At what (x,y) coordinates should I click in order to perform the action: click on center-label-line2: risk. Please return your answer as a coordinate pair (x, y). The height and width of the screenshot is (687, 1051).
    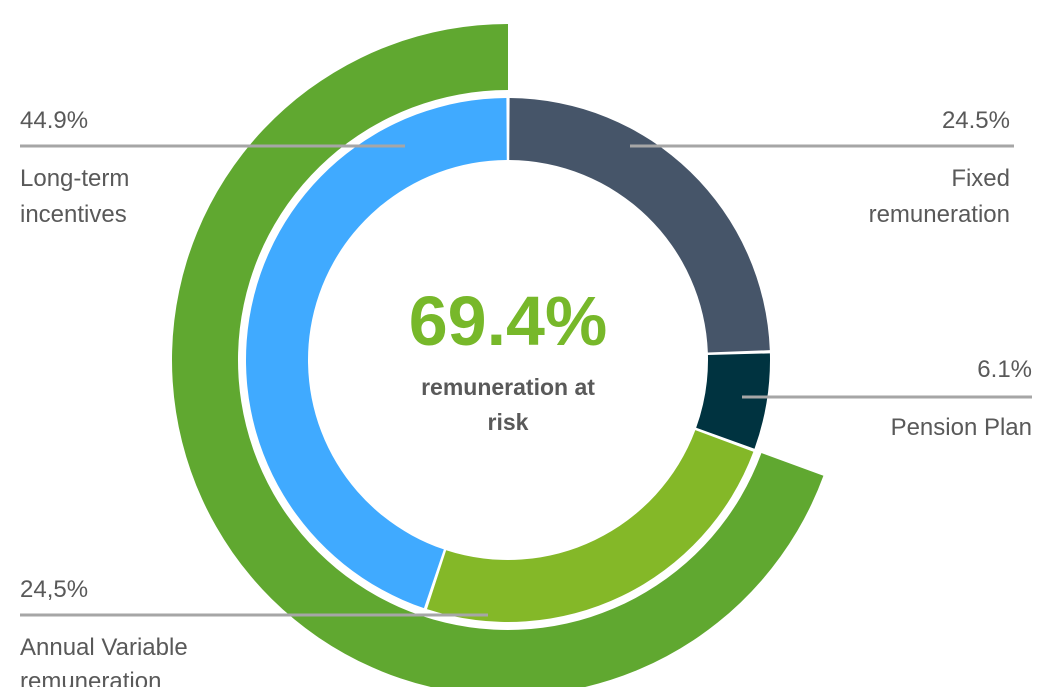
    Looking at the image, I should click on (508, 422).